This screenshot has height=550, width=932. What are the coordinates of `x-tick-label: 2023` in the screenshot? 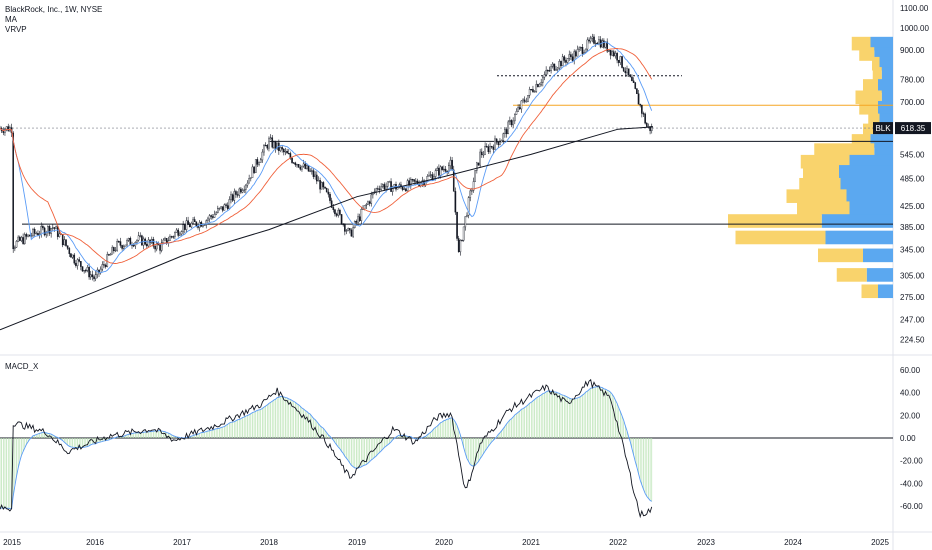 It's located at (706, 542).